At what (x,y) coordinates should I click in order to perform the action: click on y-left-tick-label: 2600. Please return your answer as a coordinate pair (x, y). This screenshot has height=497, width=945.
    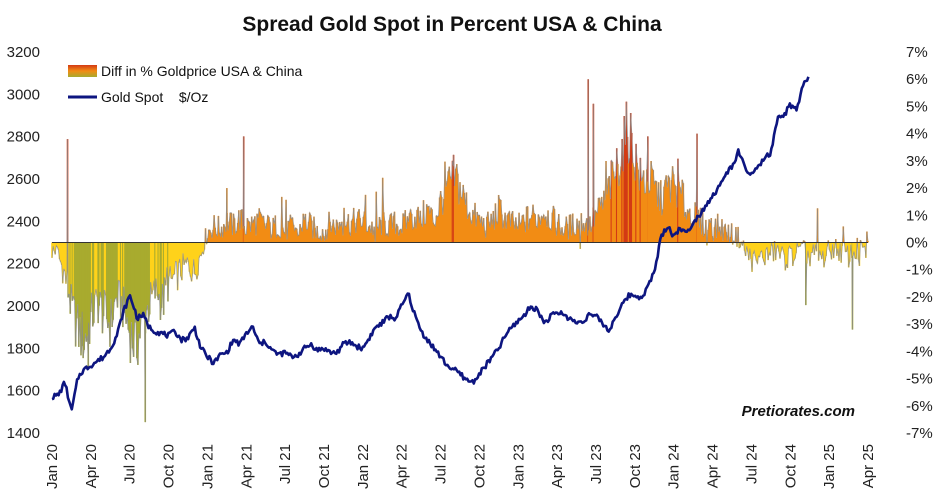
    Looking at the image, I should click on (23, 179).